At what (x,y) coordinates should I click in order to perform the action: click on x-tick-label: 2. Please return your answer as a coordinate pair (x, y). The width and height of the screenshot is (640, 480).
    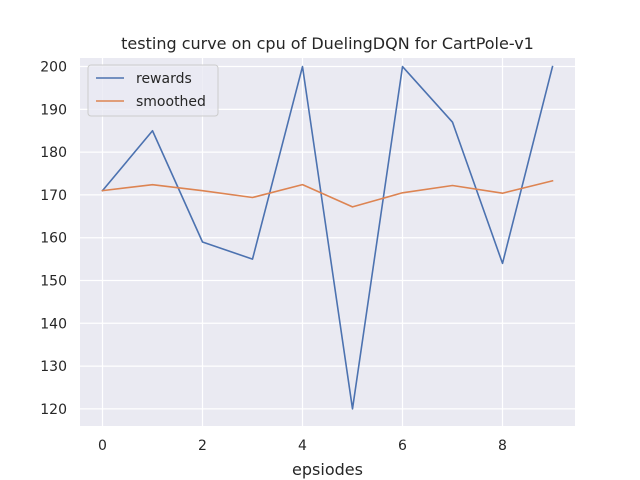
    Looking at the image, I should click on (202, 446).